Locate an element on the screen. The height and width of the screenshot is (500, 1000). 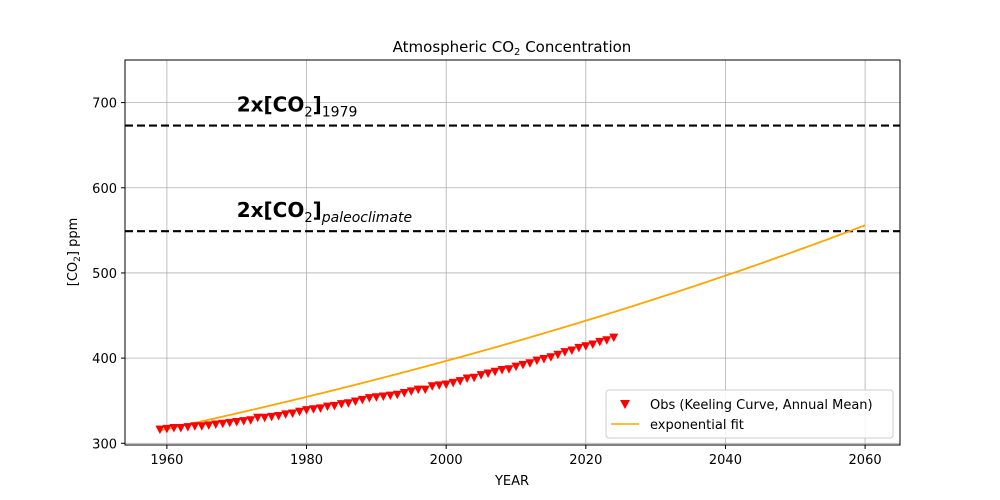
chart-title: Atmospheric CO2 Concentration is located at coordinates (512, 48).